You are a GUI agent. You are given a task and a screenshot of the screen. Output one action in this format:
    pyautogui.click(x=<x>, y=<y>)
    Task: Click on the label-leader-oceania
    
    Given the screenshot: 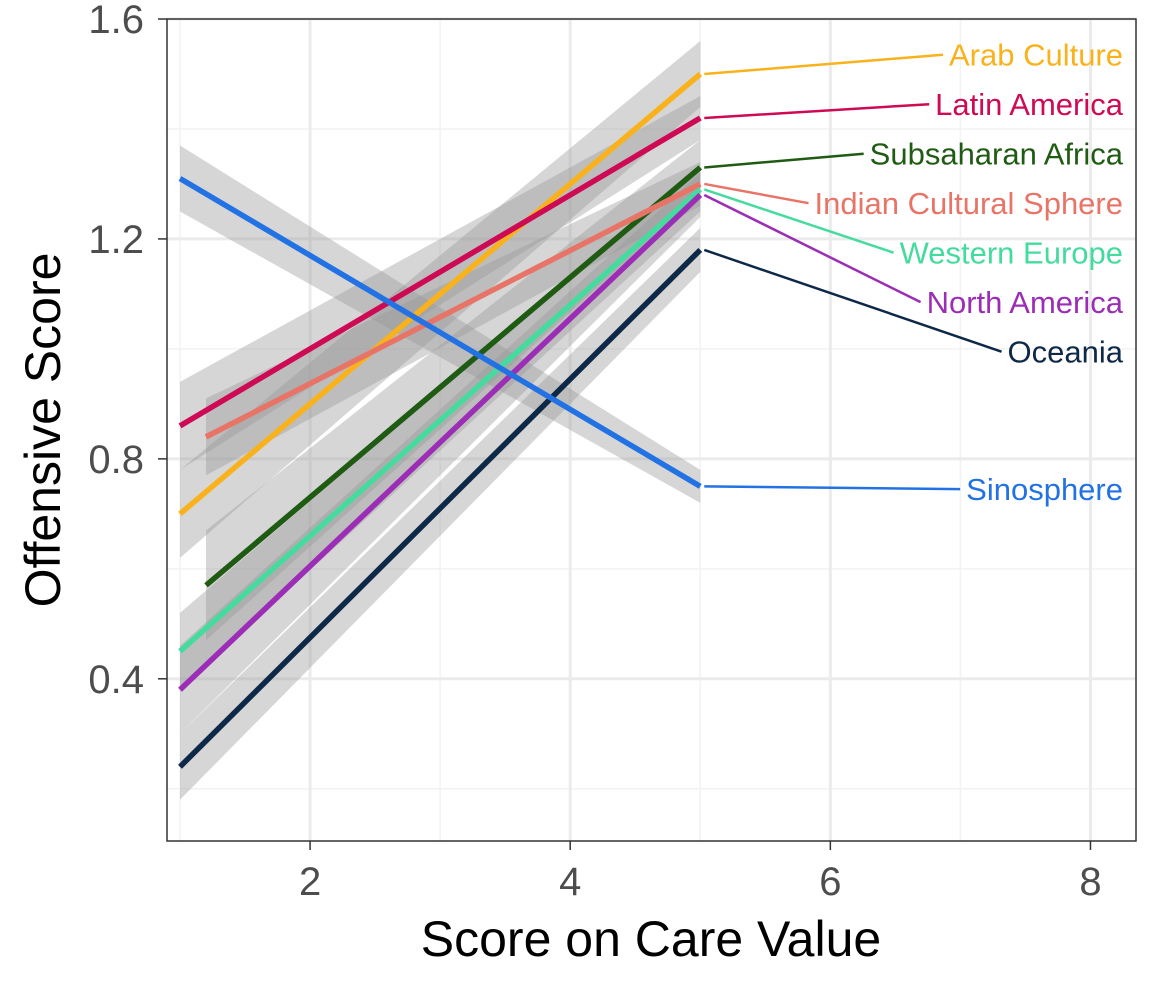 What is the action you would take?
    pyautogui.click(x=852, y=300)
    